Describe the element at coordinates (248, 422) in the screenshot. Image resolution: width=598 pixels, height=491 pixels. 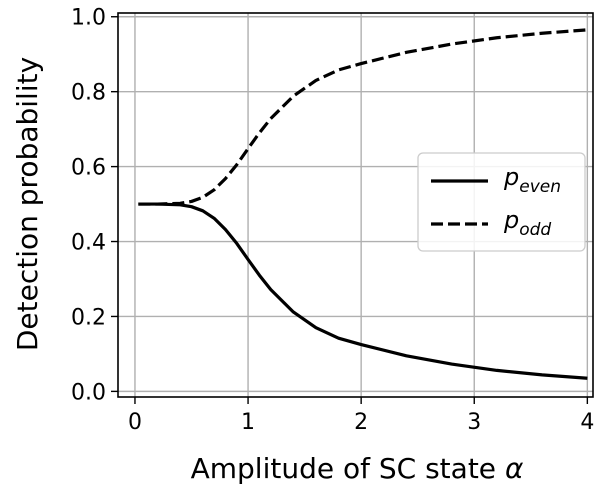
I see `x-tick-label-1: 1` at that location.